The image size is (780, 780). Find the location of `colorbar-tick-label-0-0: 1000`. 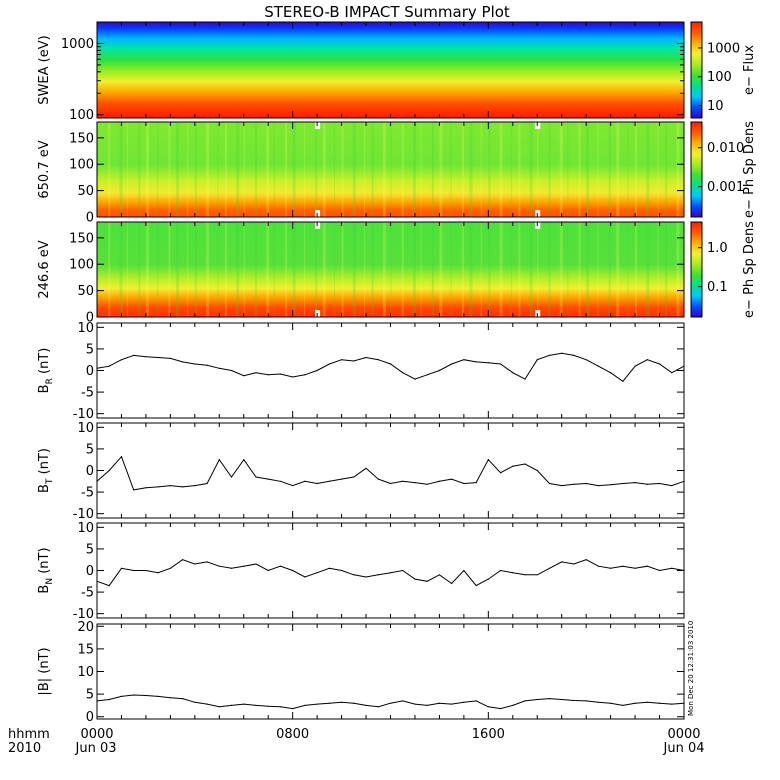

colorbar-tick-label-0-0: 1000 is located at coordinates (723, 48).